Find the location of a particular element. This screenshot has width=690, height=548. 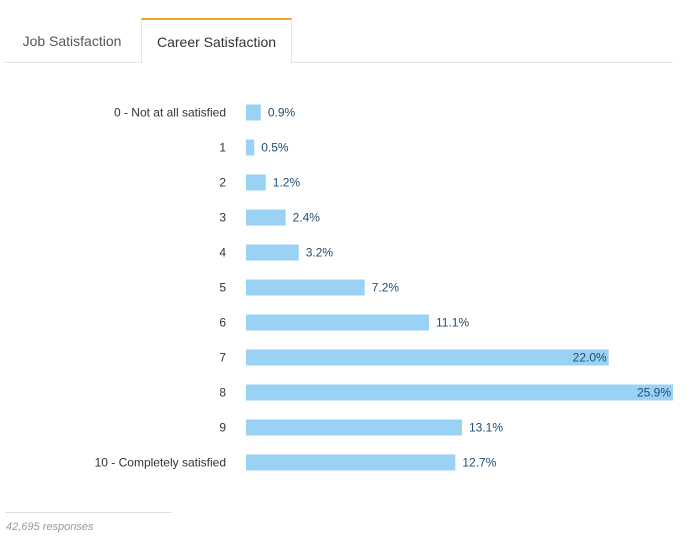

value-label: 3.2% is located at coordinates (320, 253).